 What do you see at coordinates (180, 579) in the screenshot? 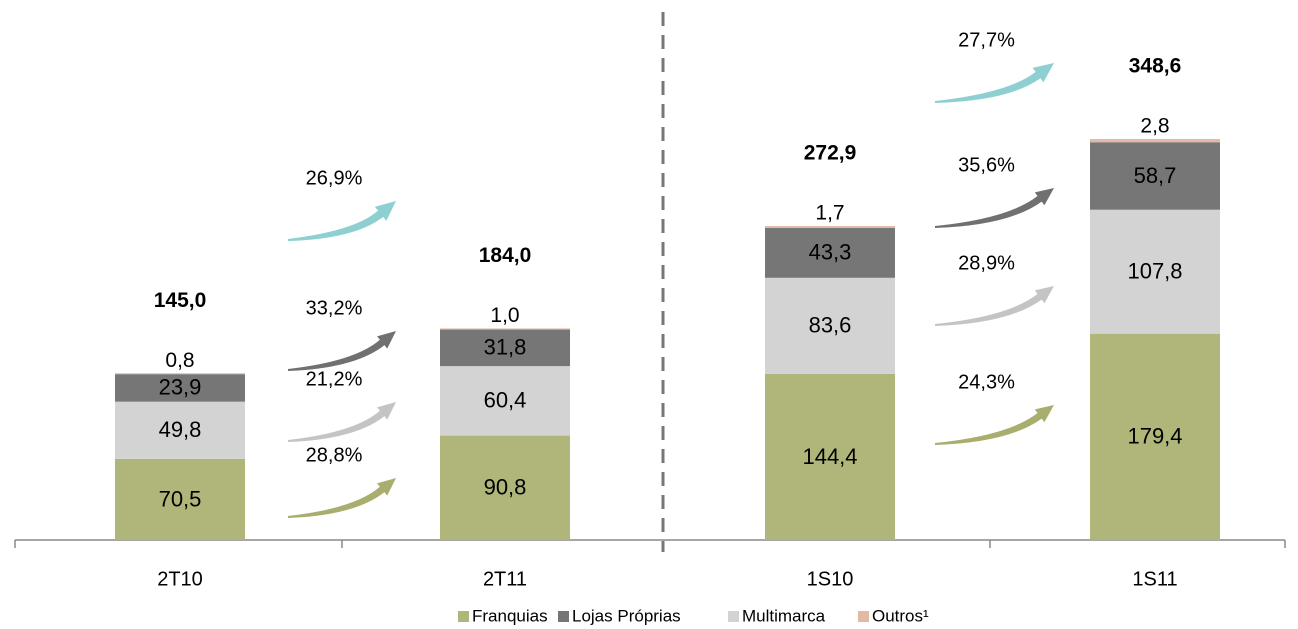
I see `x-tick-label: 2T10` at bounding box center [180, 579].